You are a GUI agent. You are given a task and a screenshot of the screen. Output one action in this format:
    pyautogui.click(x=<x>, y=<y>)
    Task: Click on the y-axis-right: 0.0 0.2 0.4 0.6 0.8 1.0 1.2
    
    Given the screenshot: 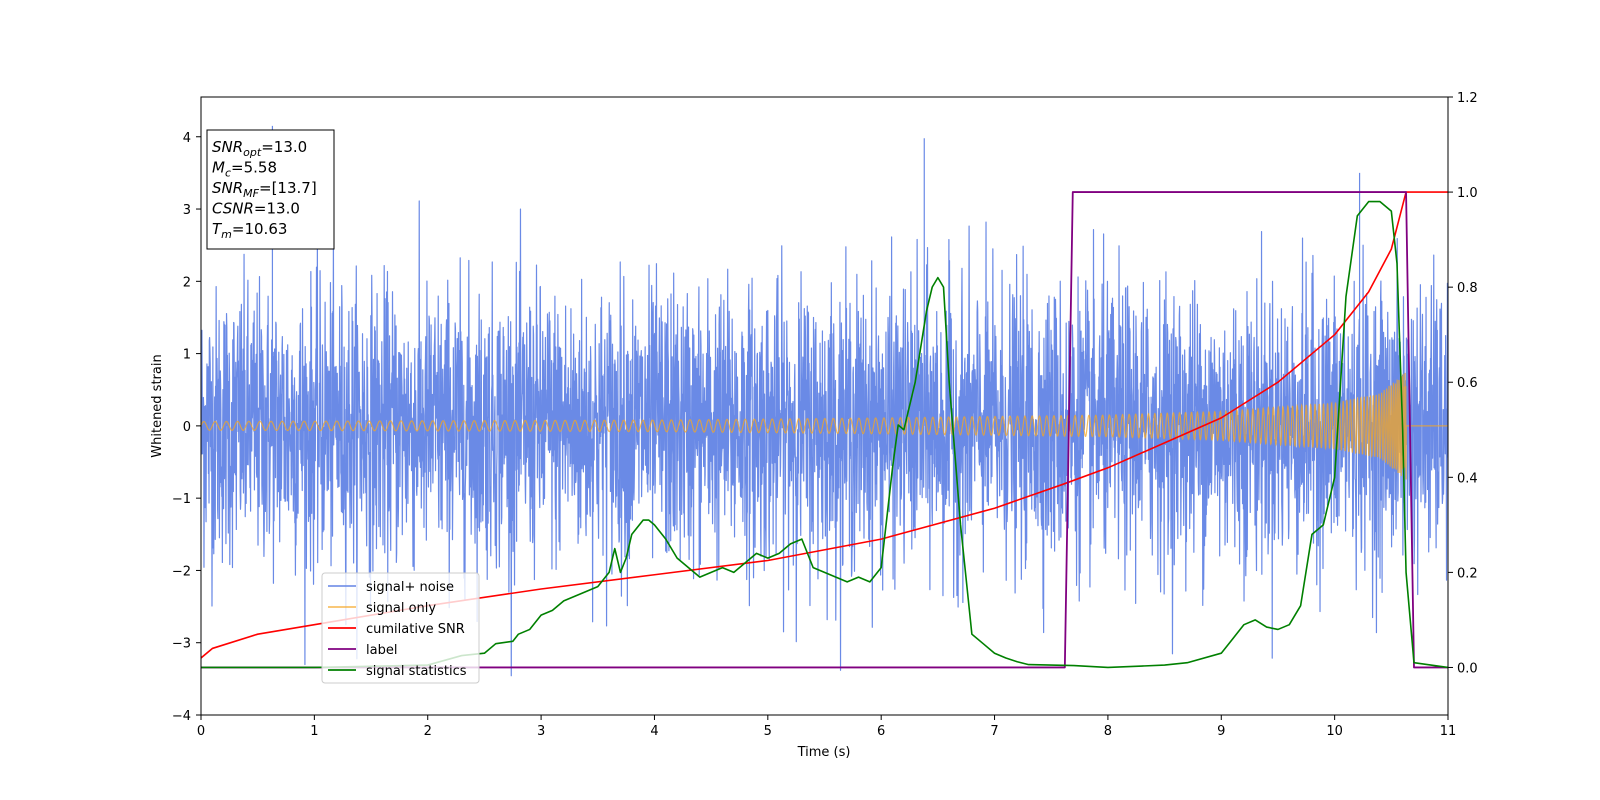 What is the action you would take?
    pyautogui.click(x=1463, y=383)
    